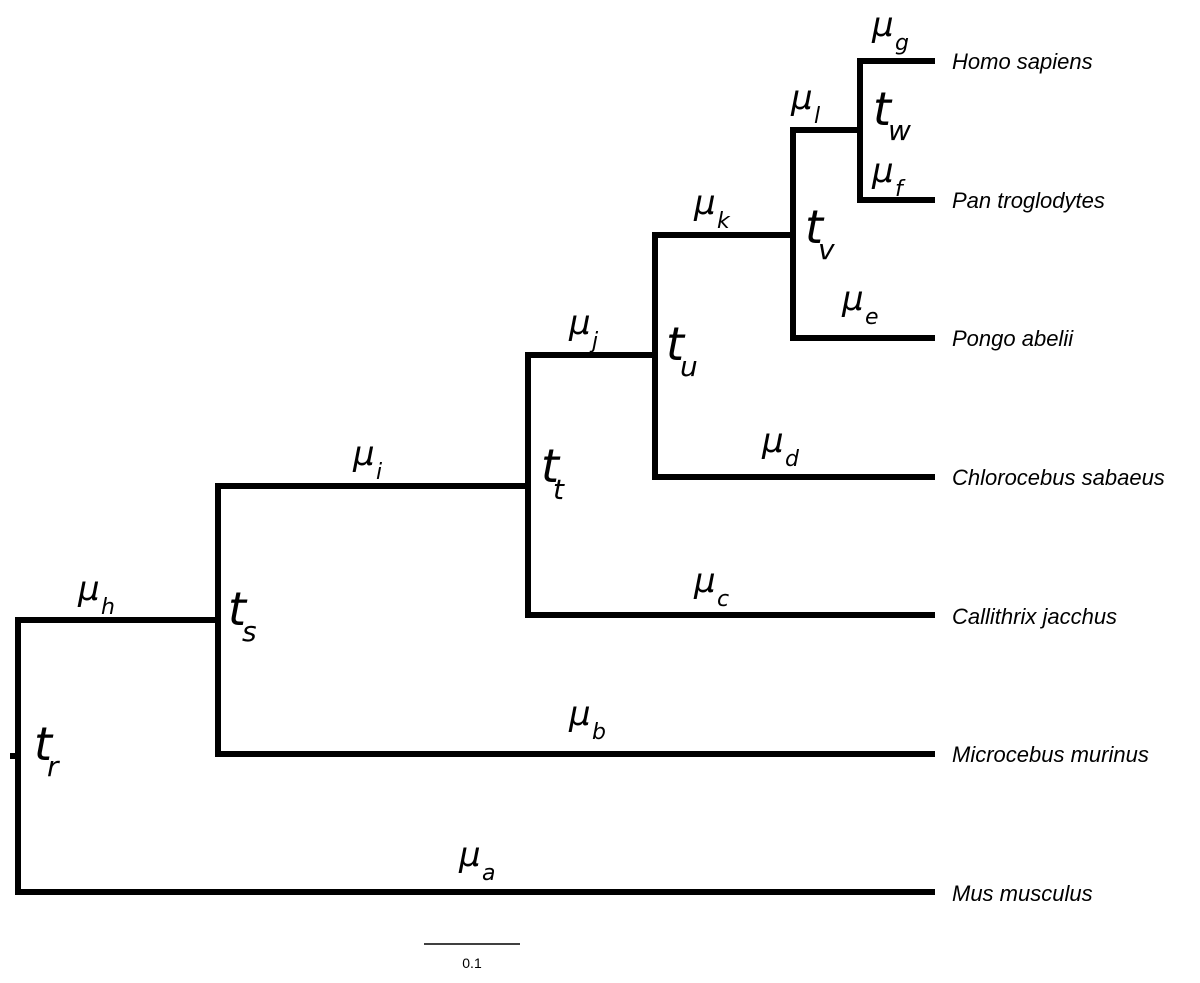 The image size is (1200, 983). What do you see at coordinates (472, 963) in the screenshot?
I see `scale-bar-label: 0.1` at bounding box center [472, 963].